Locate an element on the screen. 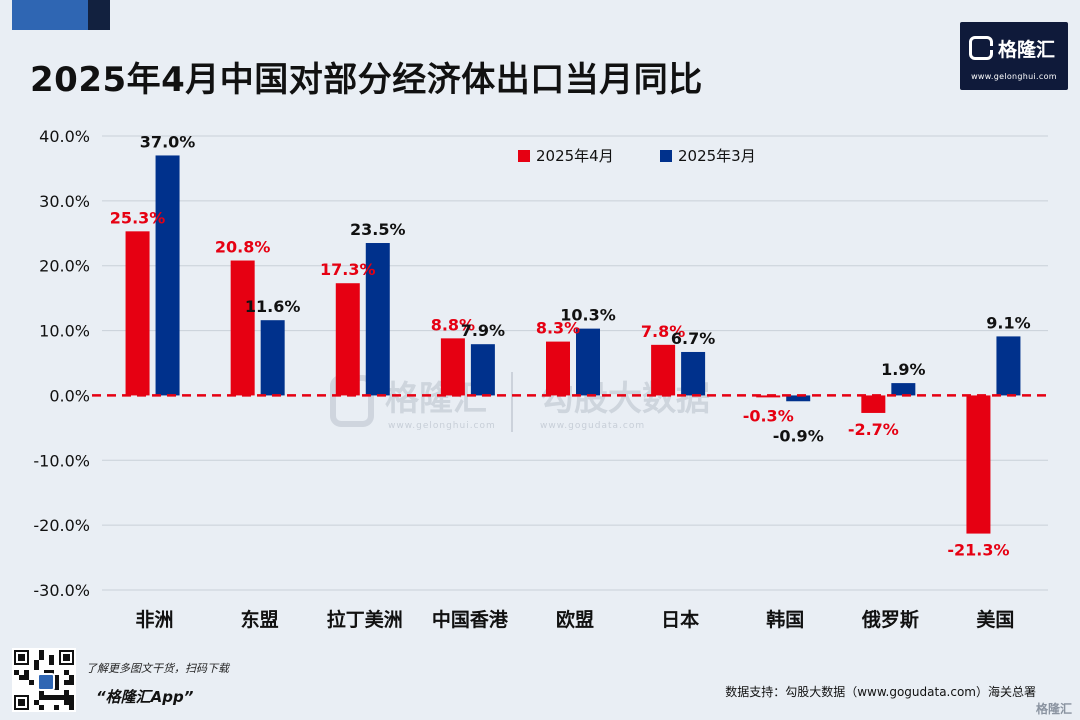  x-category-label: 中国香港 is located at coordinates (470, 619).